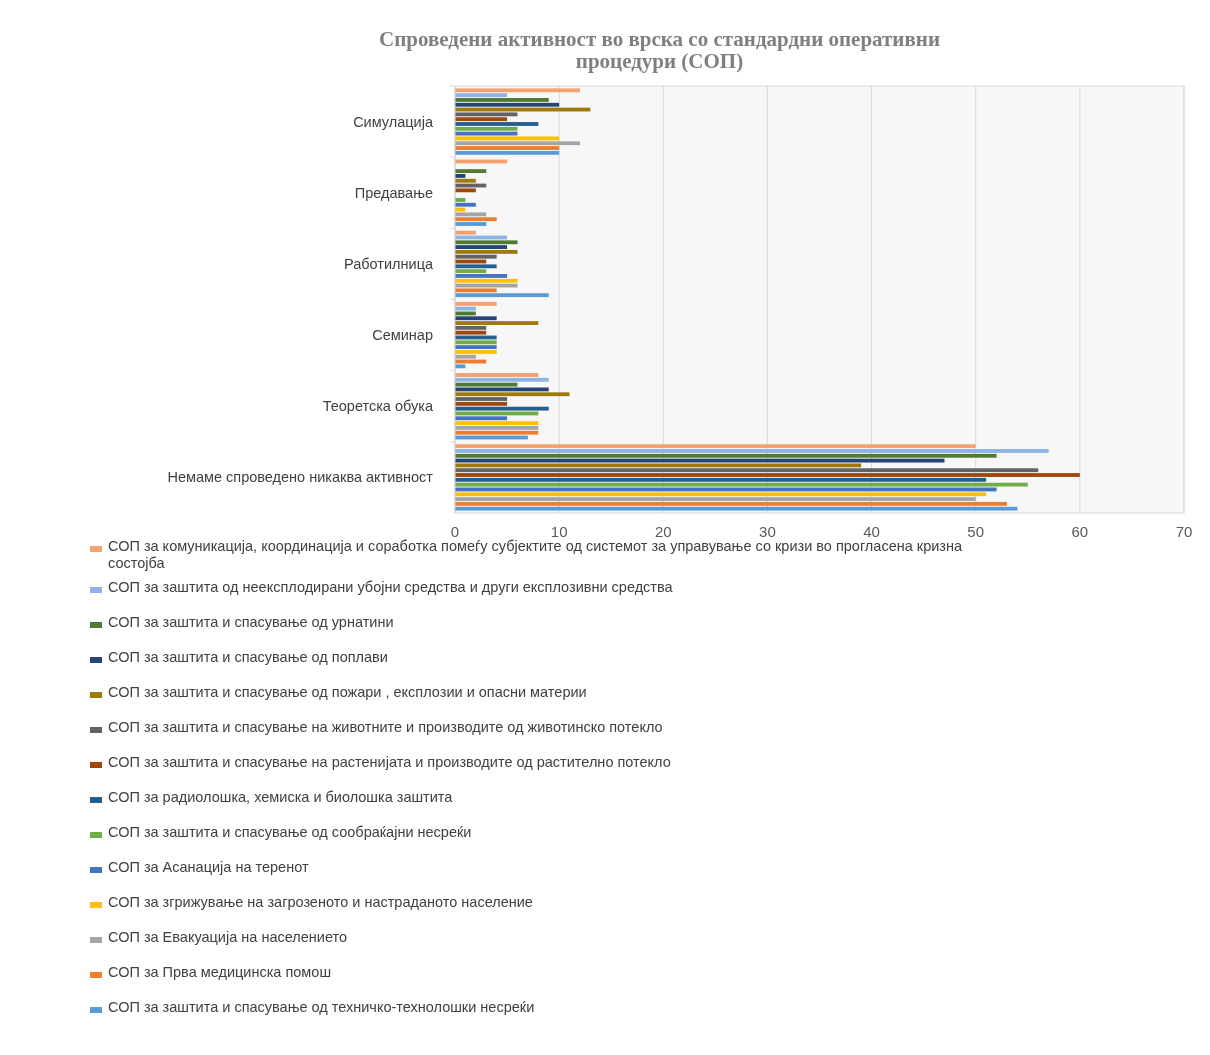 This screenshot has width=1210, height=1055. Describe the element at coordinates (290, 832) in the screenshot. I see `legend-label: СОП за заштита и спасување од сообраќајни несреќи` at that location.